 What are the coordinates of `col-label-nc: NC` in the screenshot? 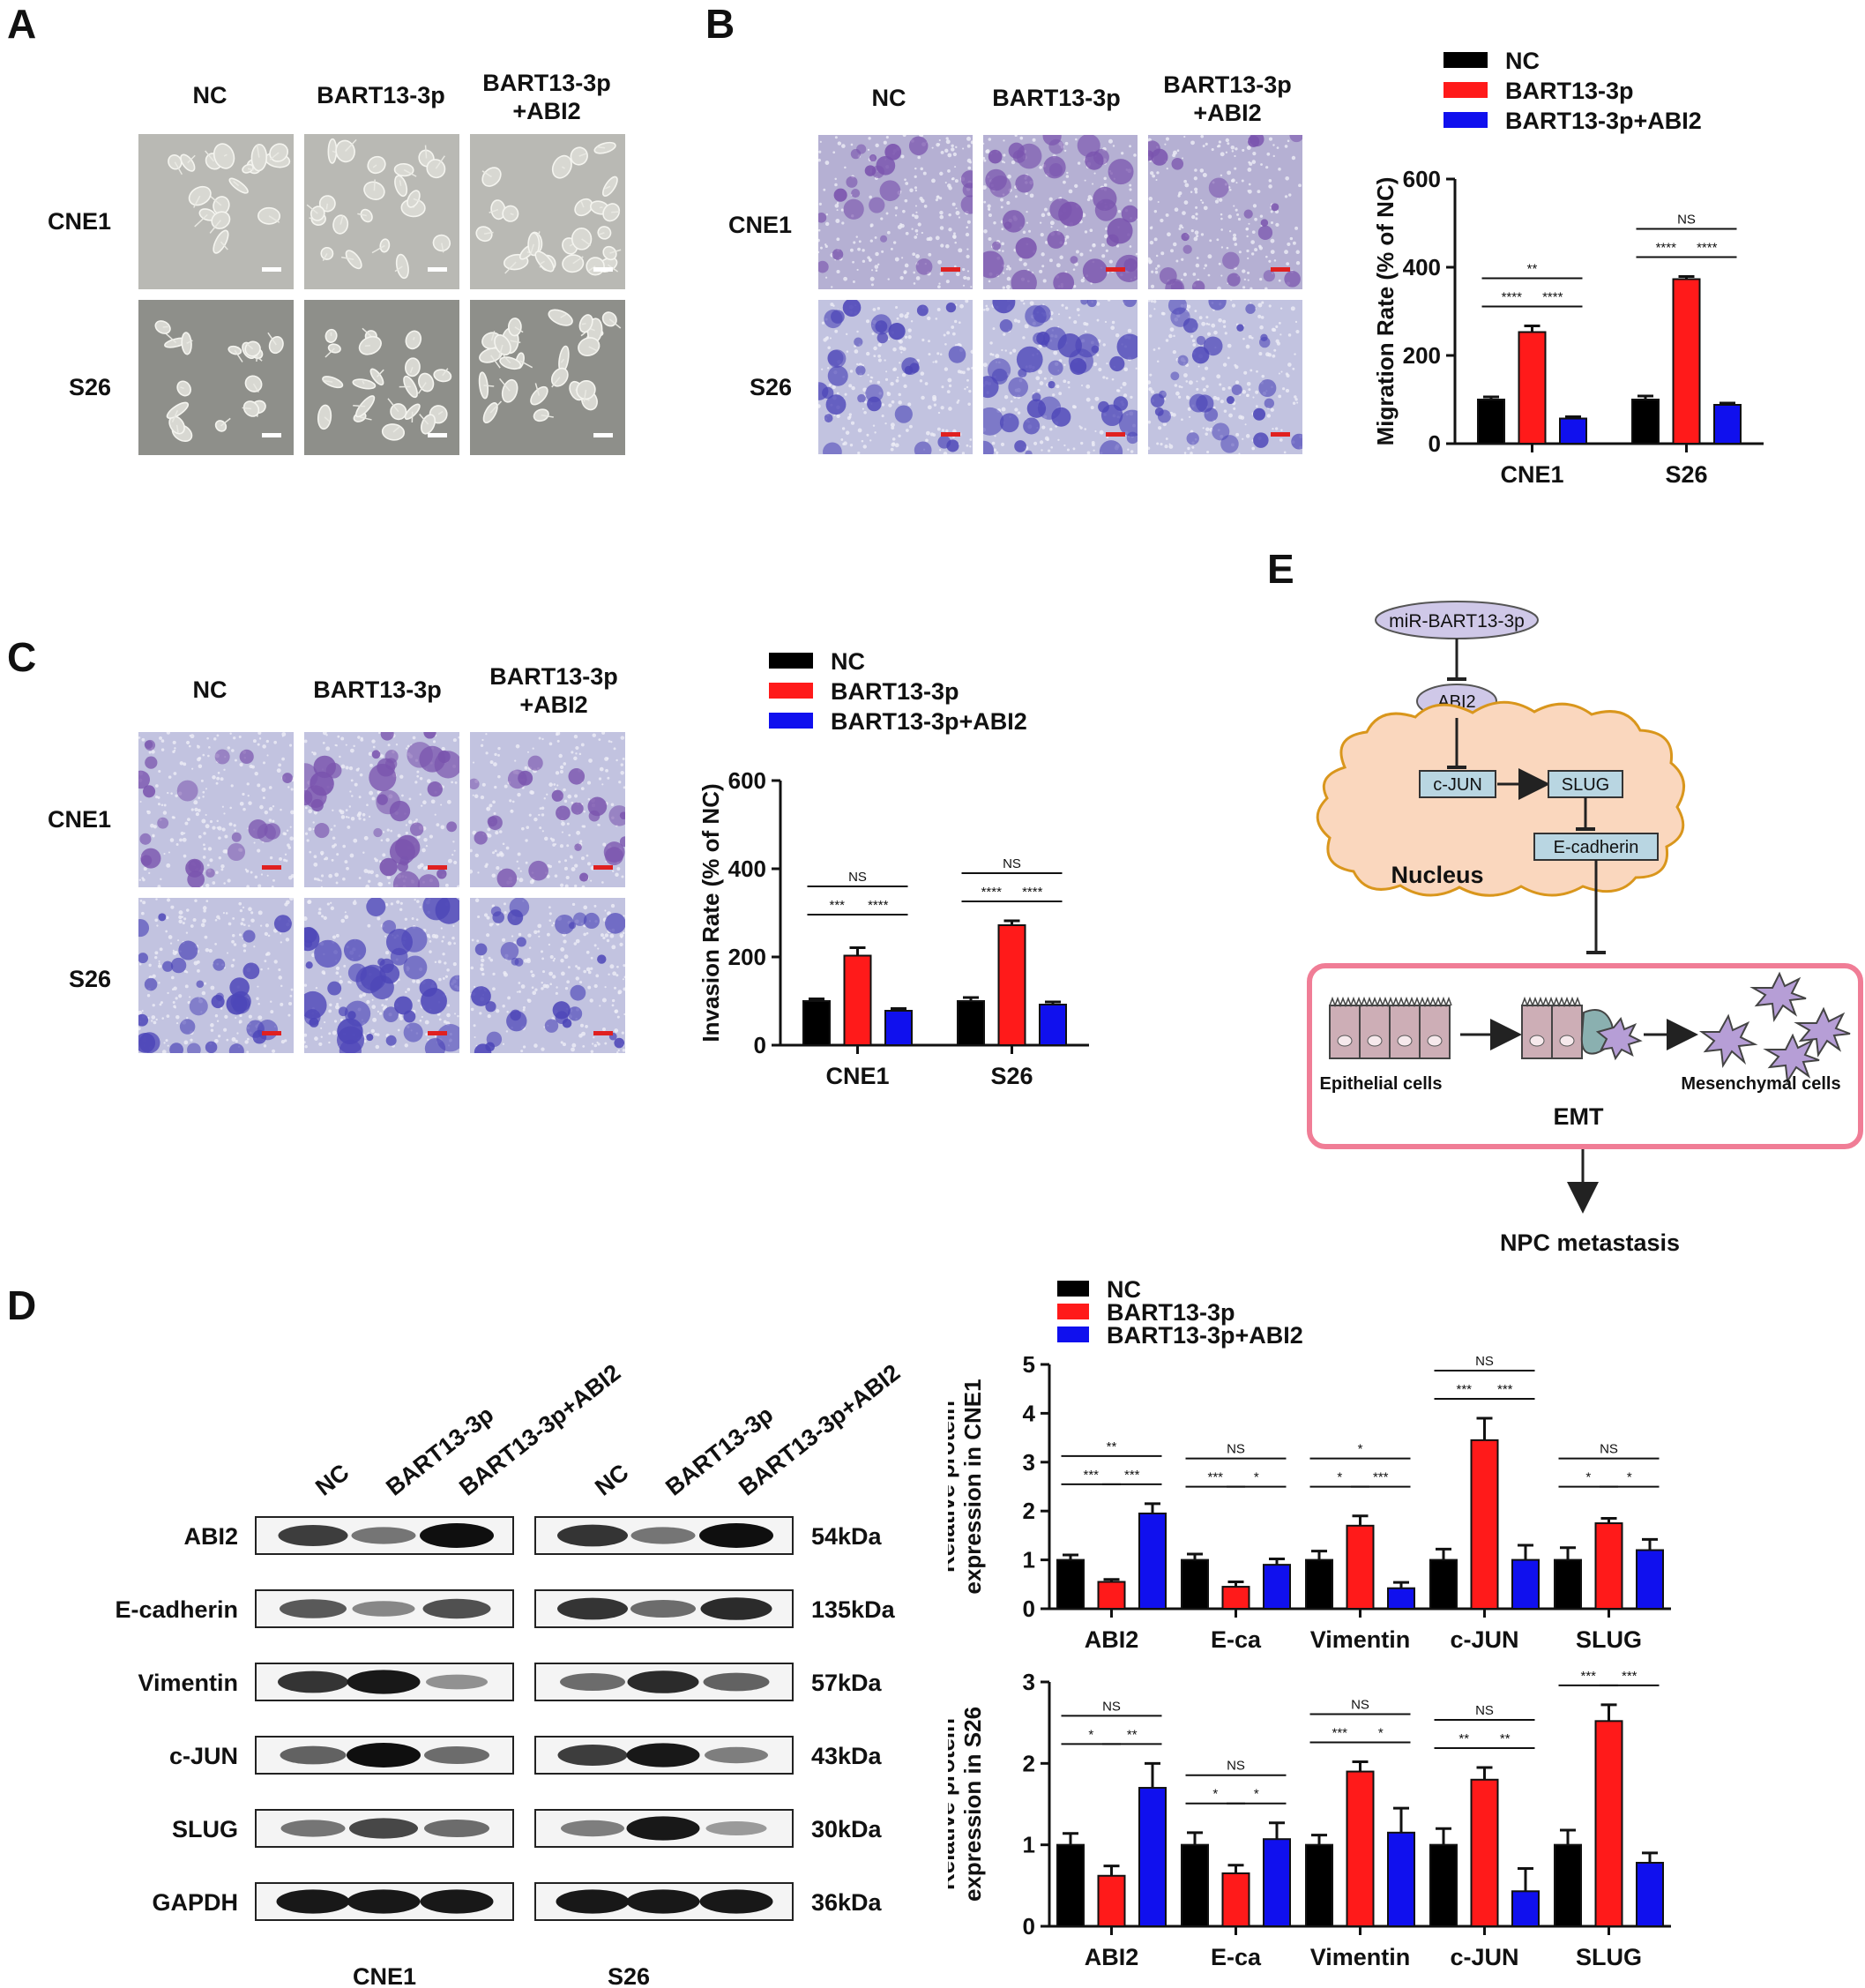 It's located at (889, 98).